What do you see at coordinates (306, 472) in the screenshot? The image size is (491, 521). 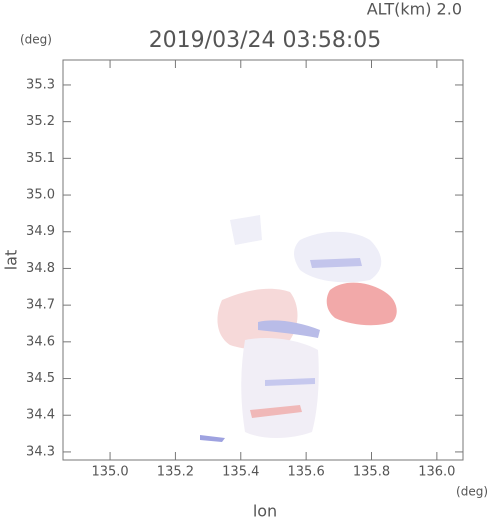 I see `x-tick-label: 135.6` at bounding box center [306, 472].